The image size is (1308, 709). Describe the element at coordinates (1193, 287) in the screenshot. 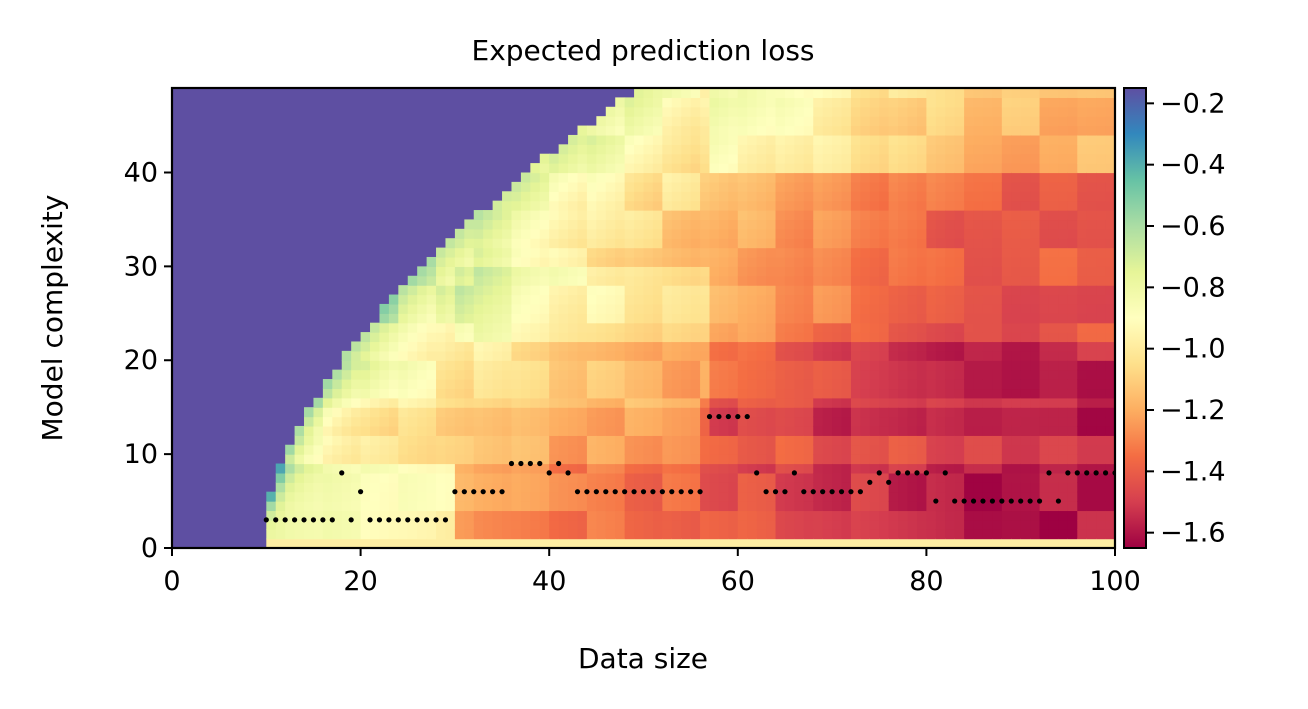

I see `colorbar-tick-label: −0.8` at that location.